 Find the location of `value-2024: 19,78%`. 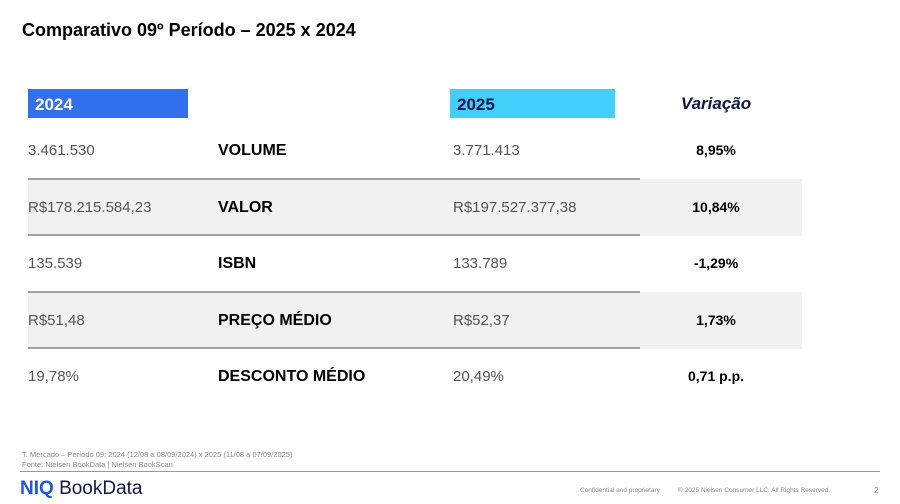

value-2024: 19,78% is located at coordinates (53, 376).